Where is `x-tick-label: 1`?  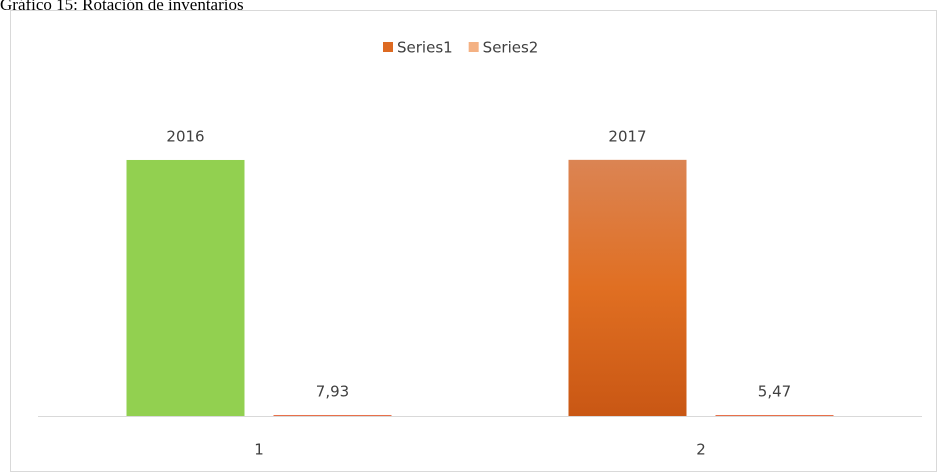 x-tick-label: 1 is located at coordinates (259, 450).